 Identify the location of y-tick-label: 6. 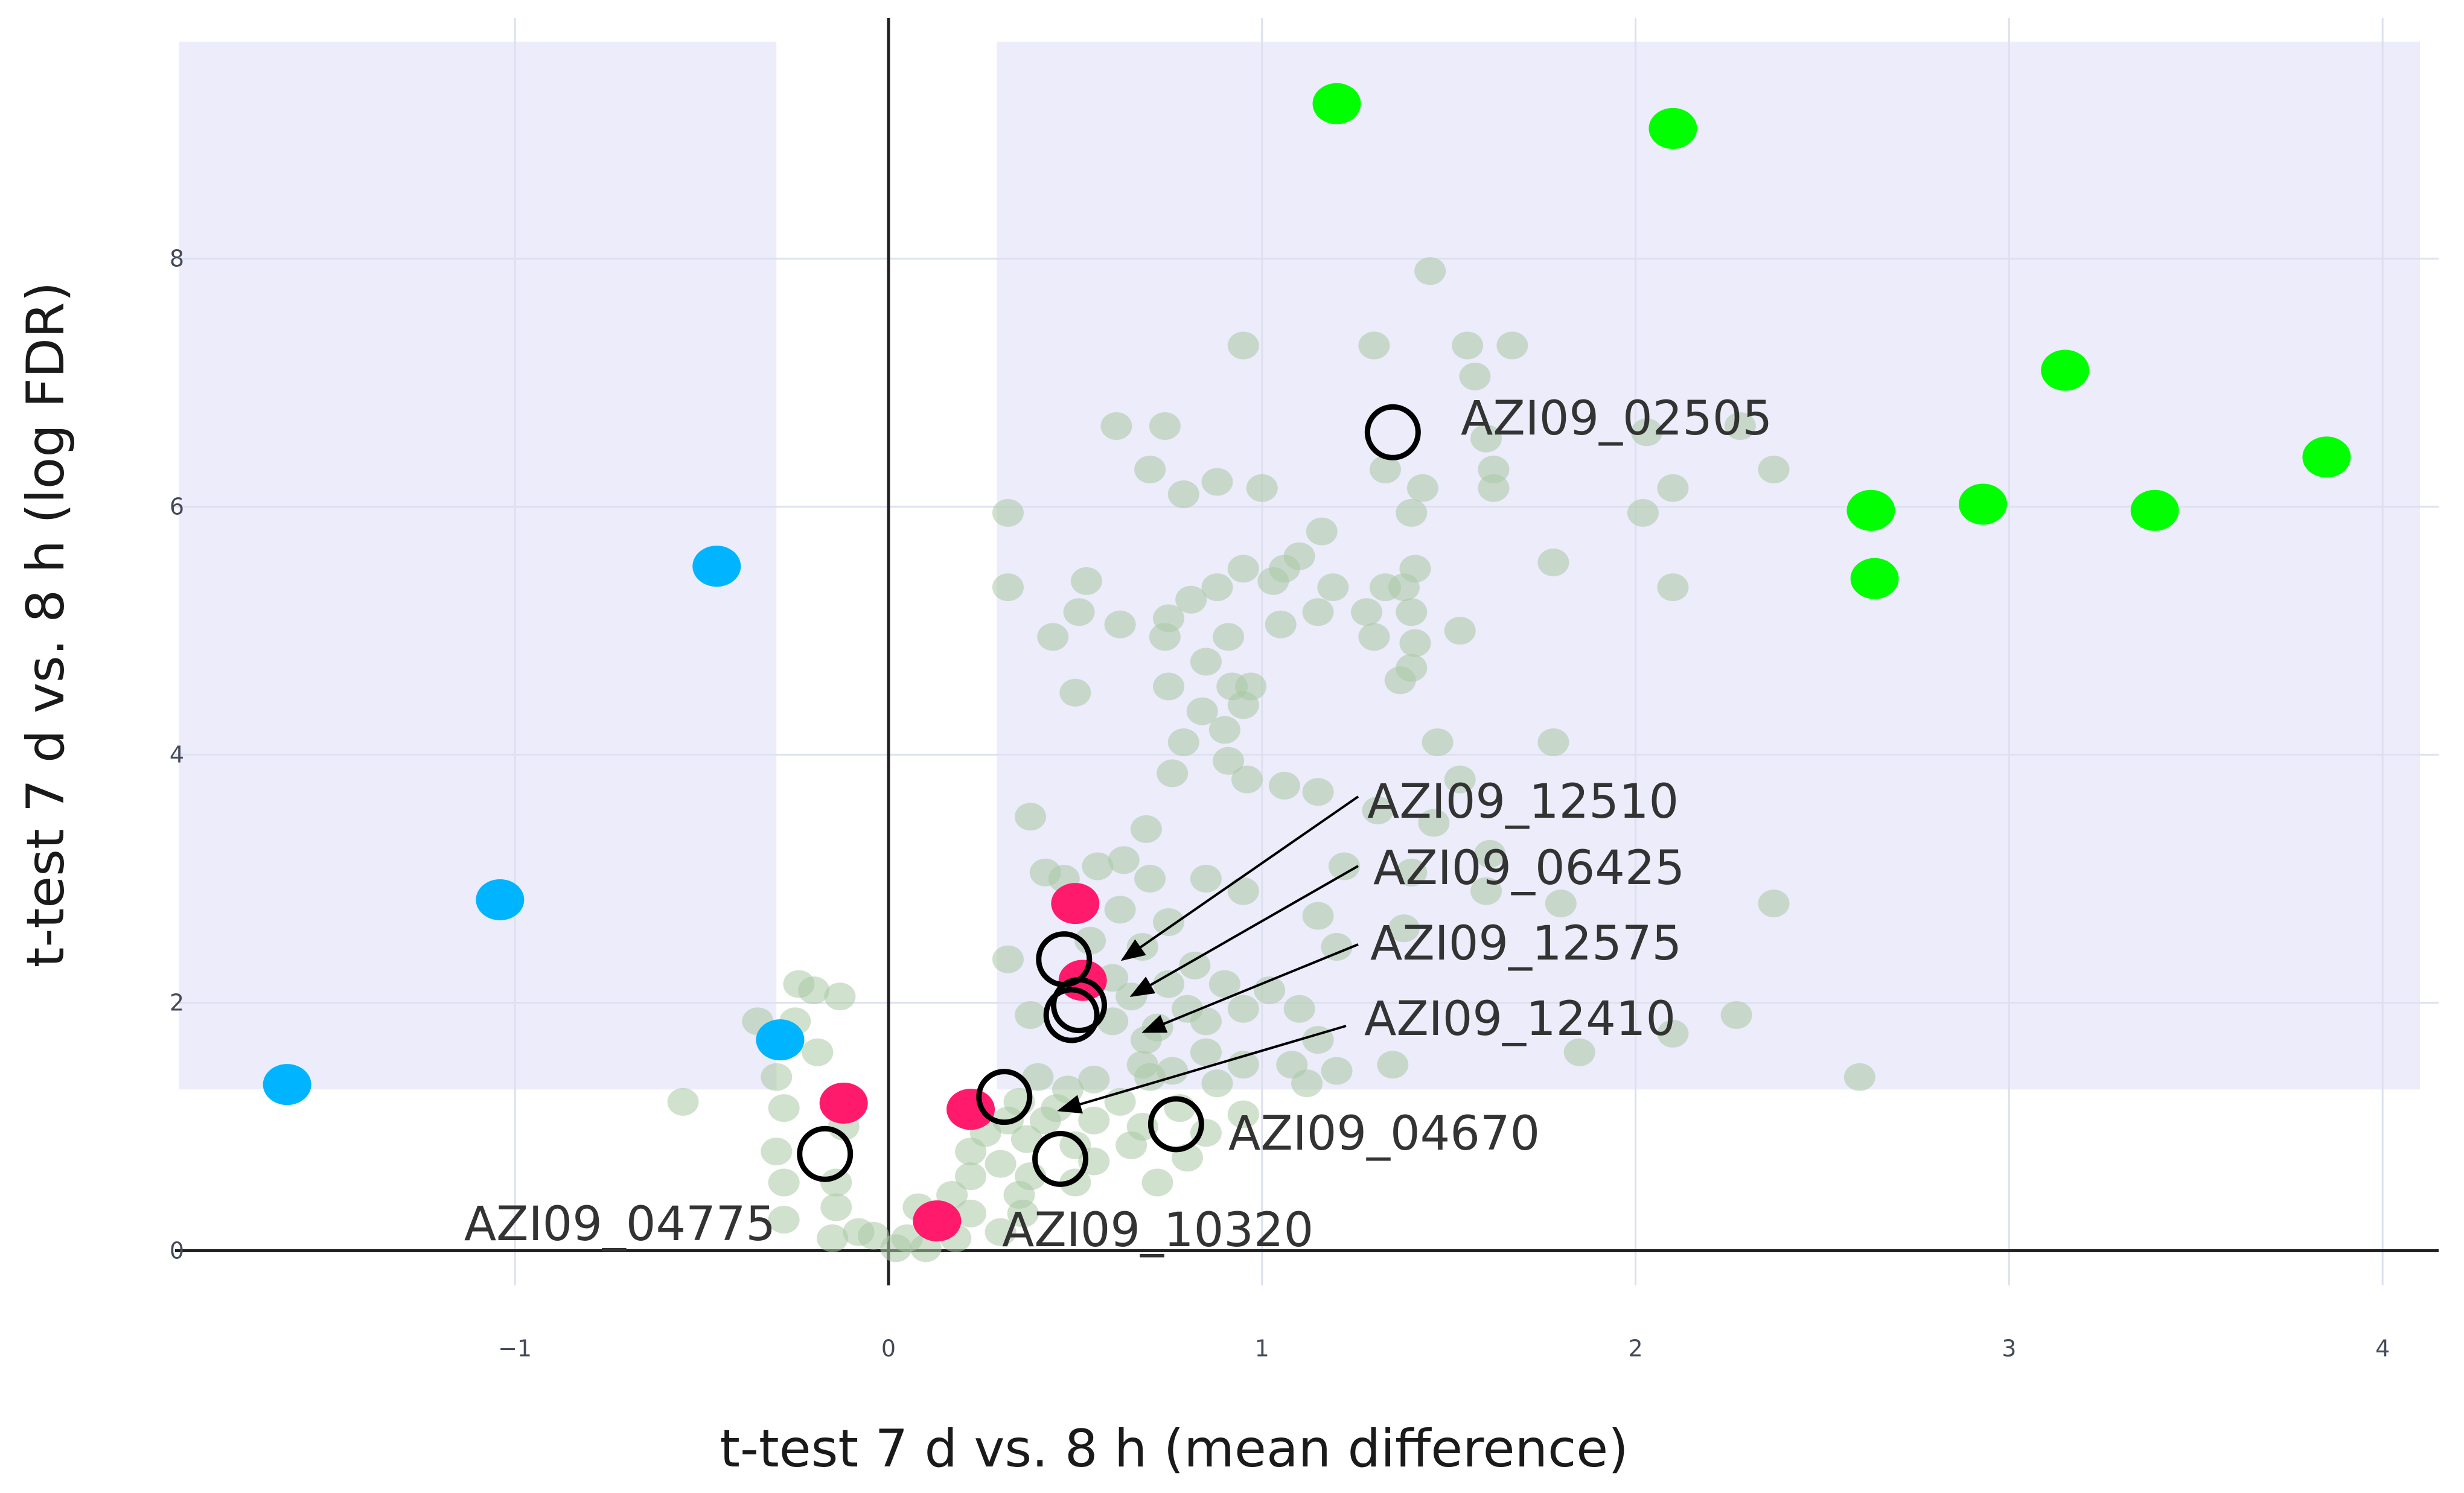
(177, 507).